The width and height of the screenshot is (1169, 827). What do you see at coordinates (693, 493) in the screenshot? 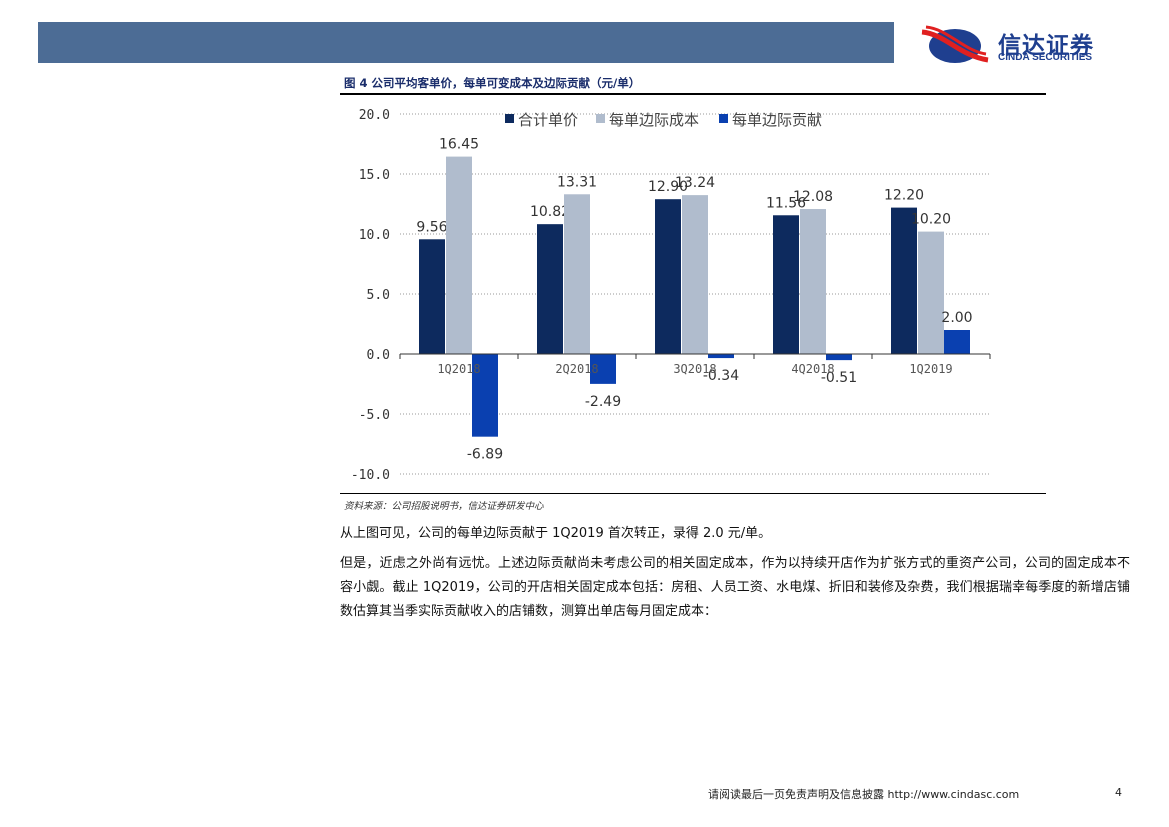
I see `chart-bottom-rule` at bounding box center [693, 493].